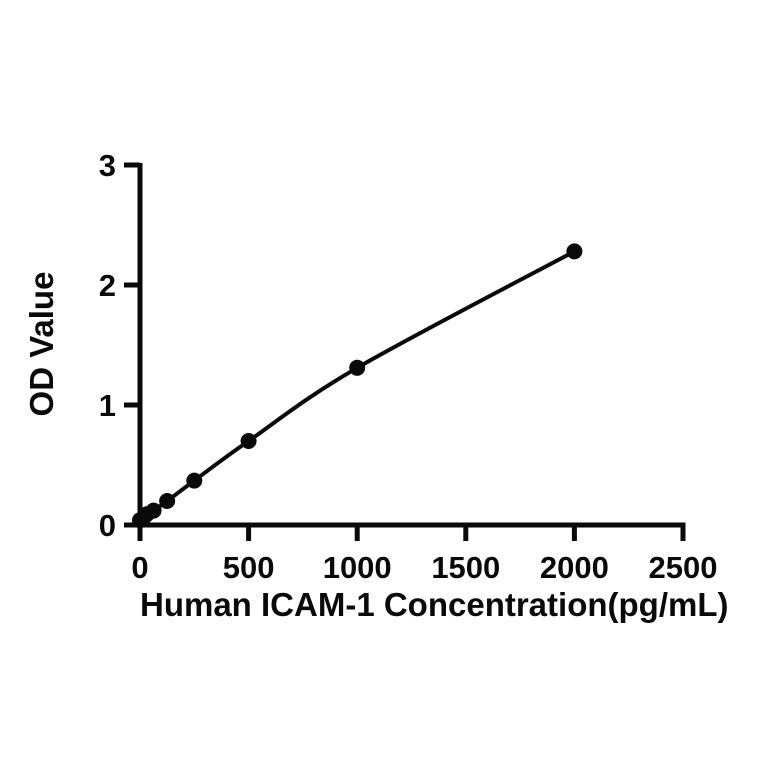  What do you see at coordinates (574, 567) in the screenshot?
I see `x-tick-label: 2000` at bounding box center [574, 567].